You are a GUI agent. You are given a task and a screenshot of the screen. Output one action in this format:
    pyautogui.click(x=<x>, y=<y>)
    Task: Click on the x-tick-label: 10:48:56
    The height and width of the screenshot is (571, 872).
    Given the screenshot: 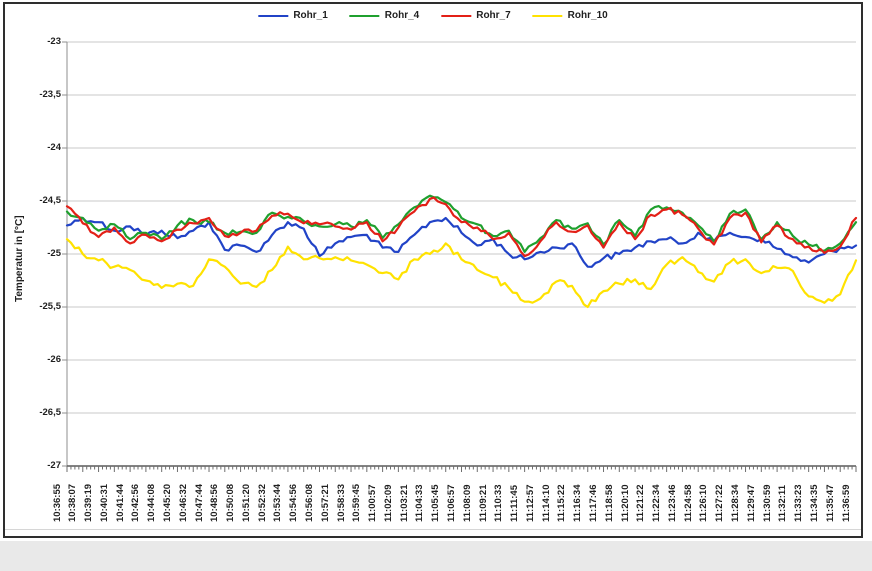 What is the action you would take?
    pyautogui.click(x=215, y=502)
    